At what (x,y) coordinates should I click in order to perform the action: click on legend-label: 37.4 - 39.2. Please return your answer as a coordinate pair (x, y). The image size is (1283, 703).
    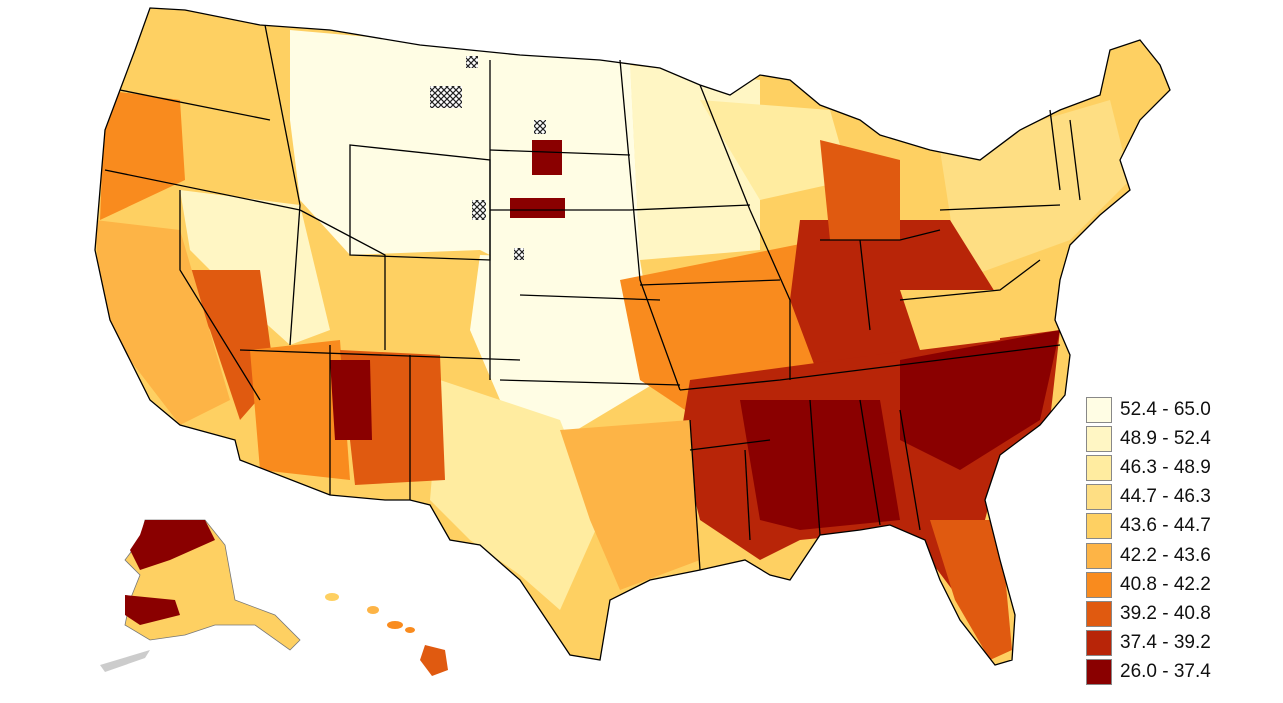
    Looking at the image, I should click on (1165, 643).